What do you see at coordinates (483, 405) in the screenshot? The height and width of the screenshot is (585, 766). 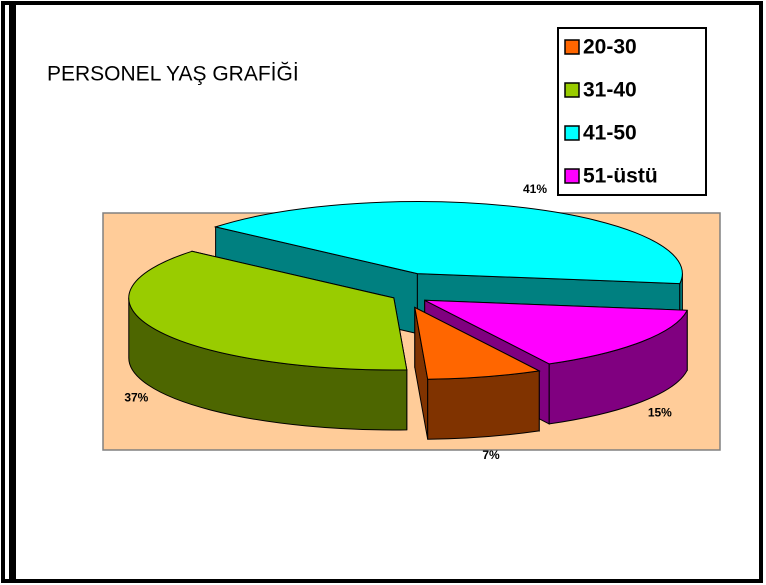 I see `slice-outer-side` at bounding box center [483, 405].